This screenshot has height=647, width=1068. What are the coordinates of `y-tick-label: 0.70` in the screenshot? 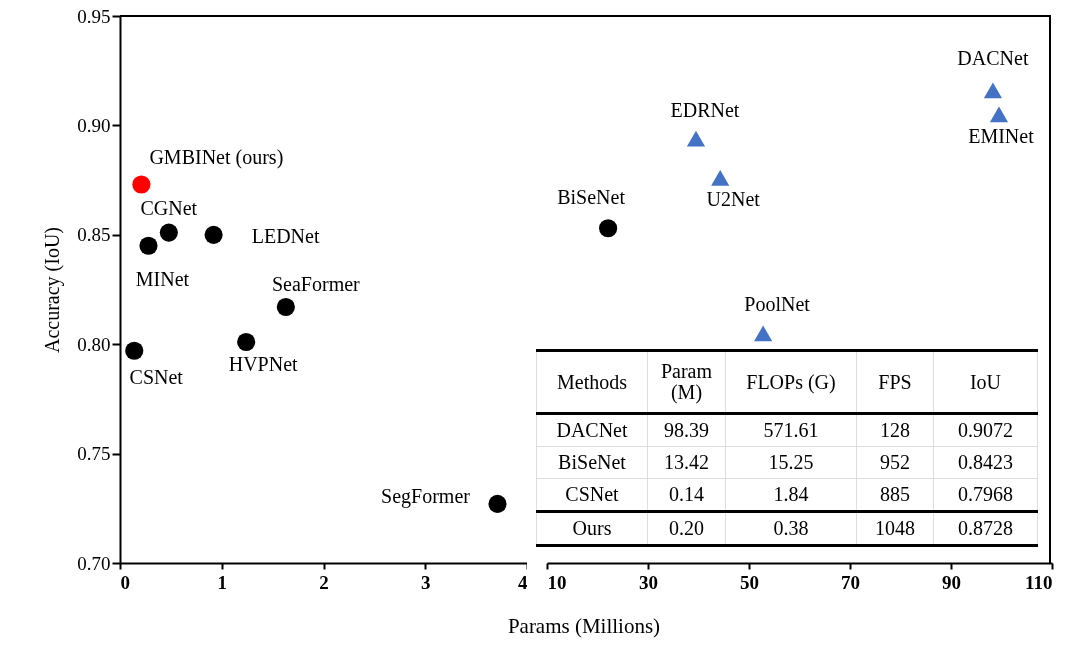 It's located at (94, 563).